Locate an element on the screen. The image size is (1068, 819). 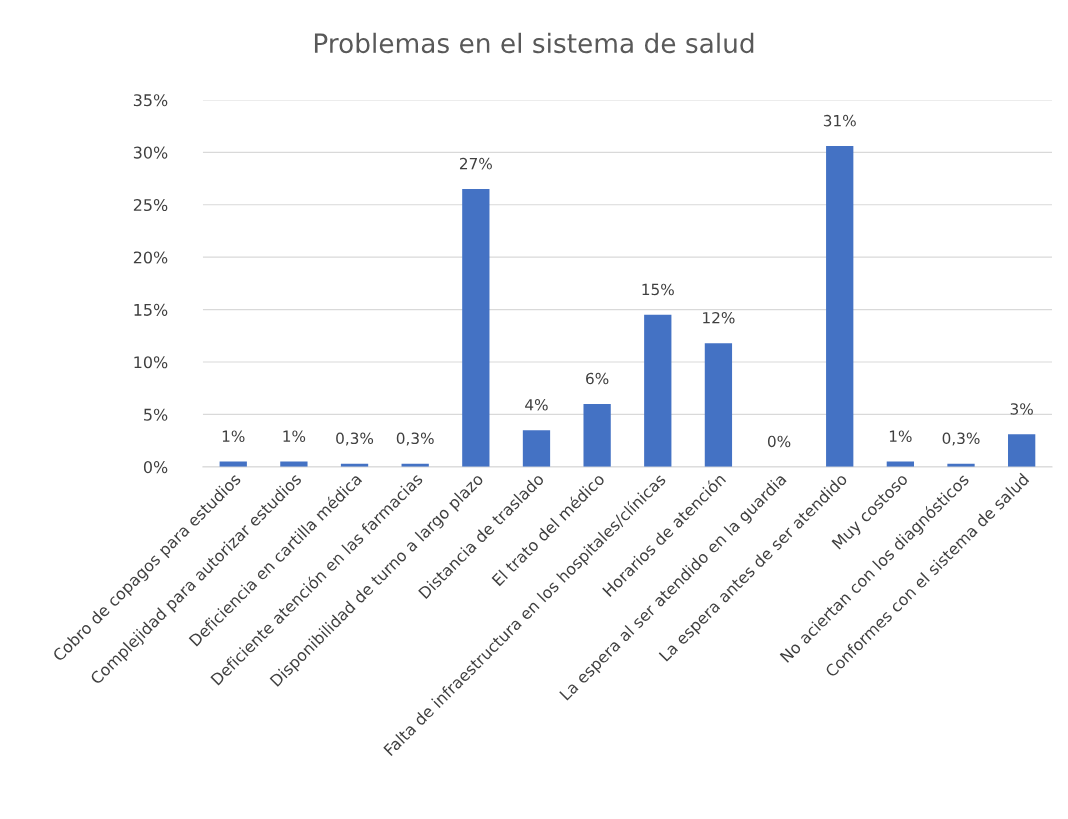
y-tick-label: 0% is located at coordinates (155, 467).